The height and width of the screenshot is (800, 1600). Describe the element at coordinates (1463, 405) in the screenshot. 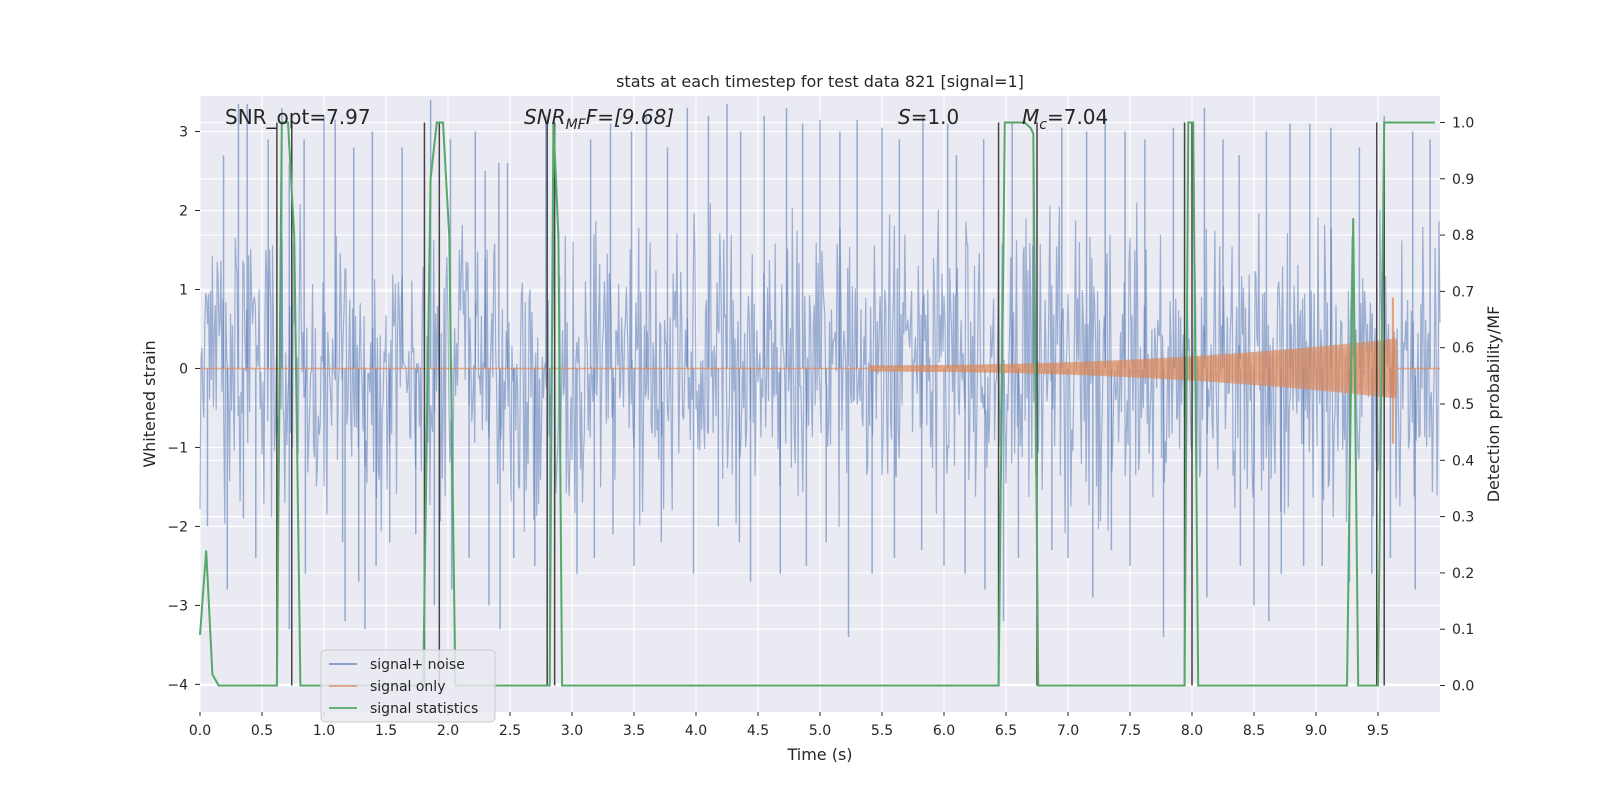

I see `y-right-tick-label: 0.5` at that location.